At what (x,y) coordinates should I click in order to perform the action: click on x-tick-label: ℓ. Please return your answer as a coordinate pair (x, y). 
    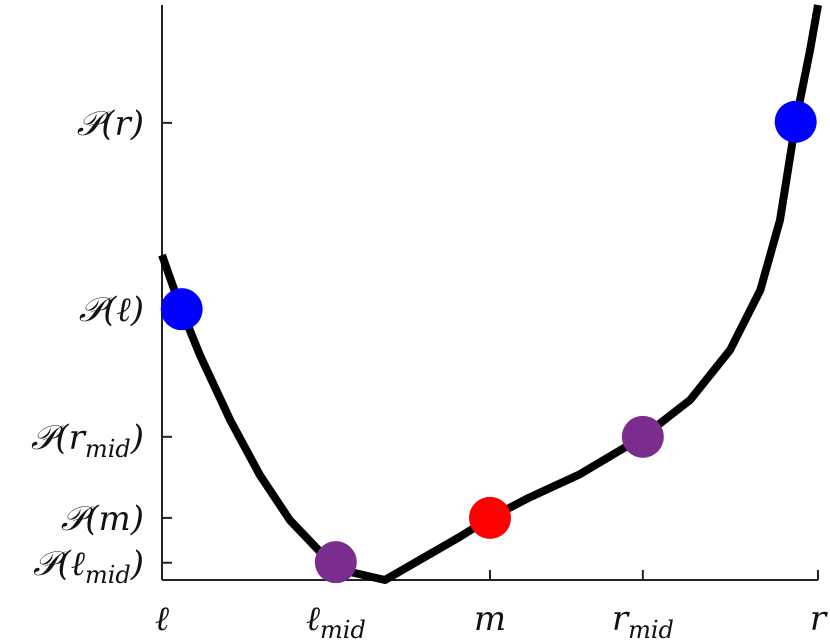
    Looking at the image, I should click on (162, 619).